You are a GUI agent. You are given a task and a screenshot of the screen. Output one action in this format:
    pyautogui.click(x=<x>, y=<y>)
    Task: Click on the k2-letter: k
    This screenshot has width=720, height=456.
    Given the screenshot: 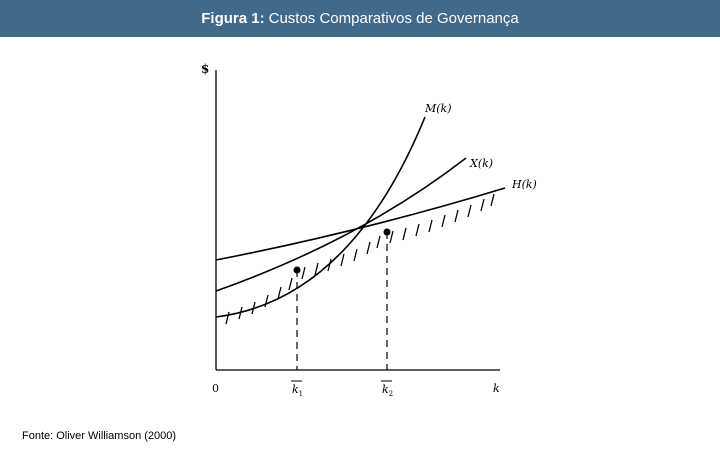 What is the action you would take?
    pyautogui.click(x=385, y=389)
    